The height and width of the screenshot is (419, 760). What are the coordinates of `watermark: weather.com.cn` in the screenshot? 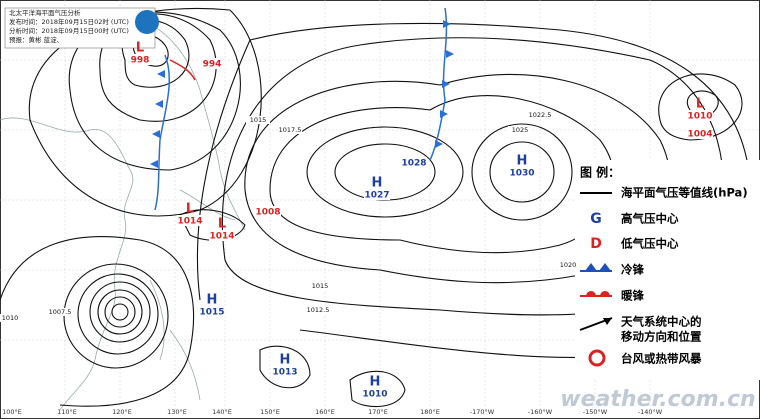 It's located at (657, 399).